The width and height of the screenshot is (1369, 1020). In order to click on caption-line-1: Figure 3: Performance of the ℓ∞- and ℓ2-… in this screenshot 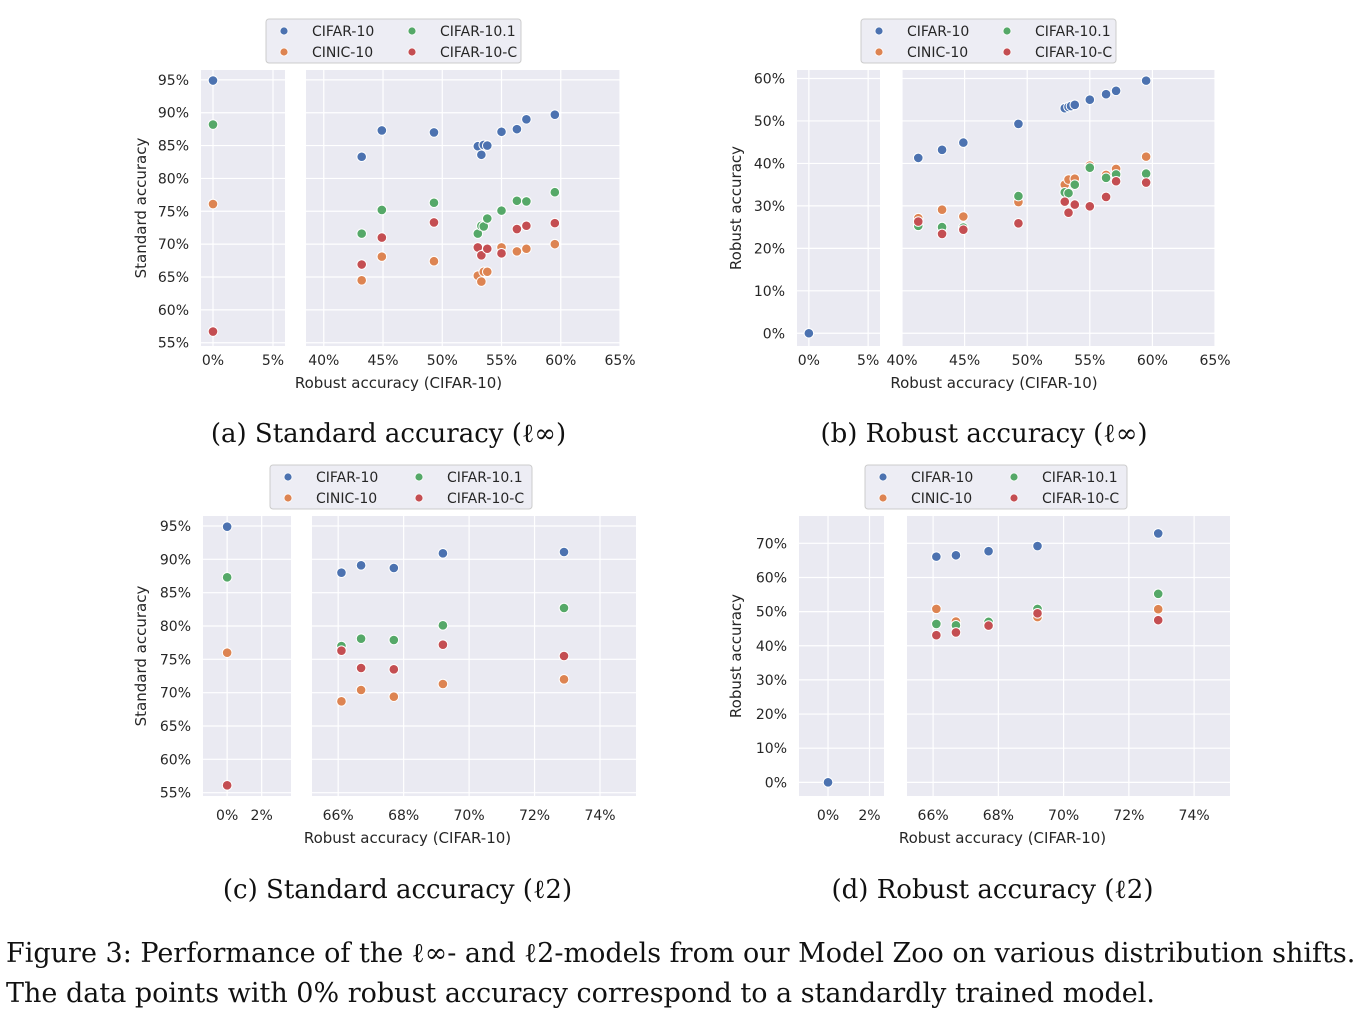, I will do `click(681, 953)`.